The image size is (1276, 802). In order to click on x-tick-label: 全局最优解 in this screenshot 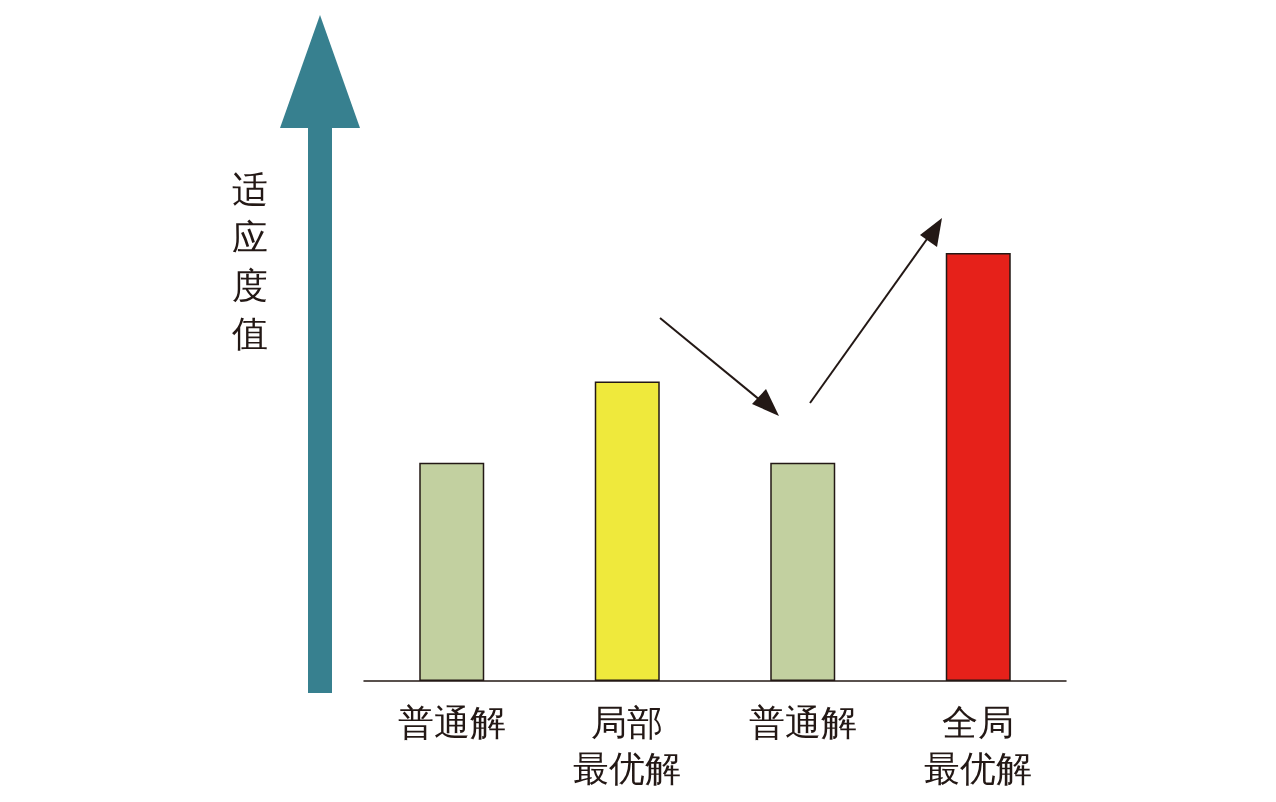, I will do `click(978, 745)`.